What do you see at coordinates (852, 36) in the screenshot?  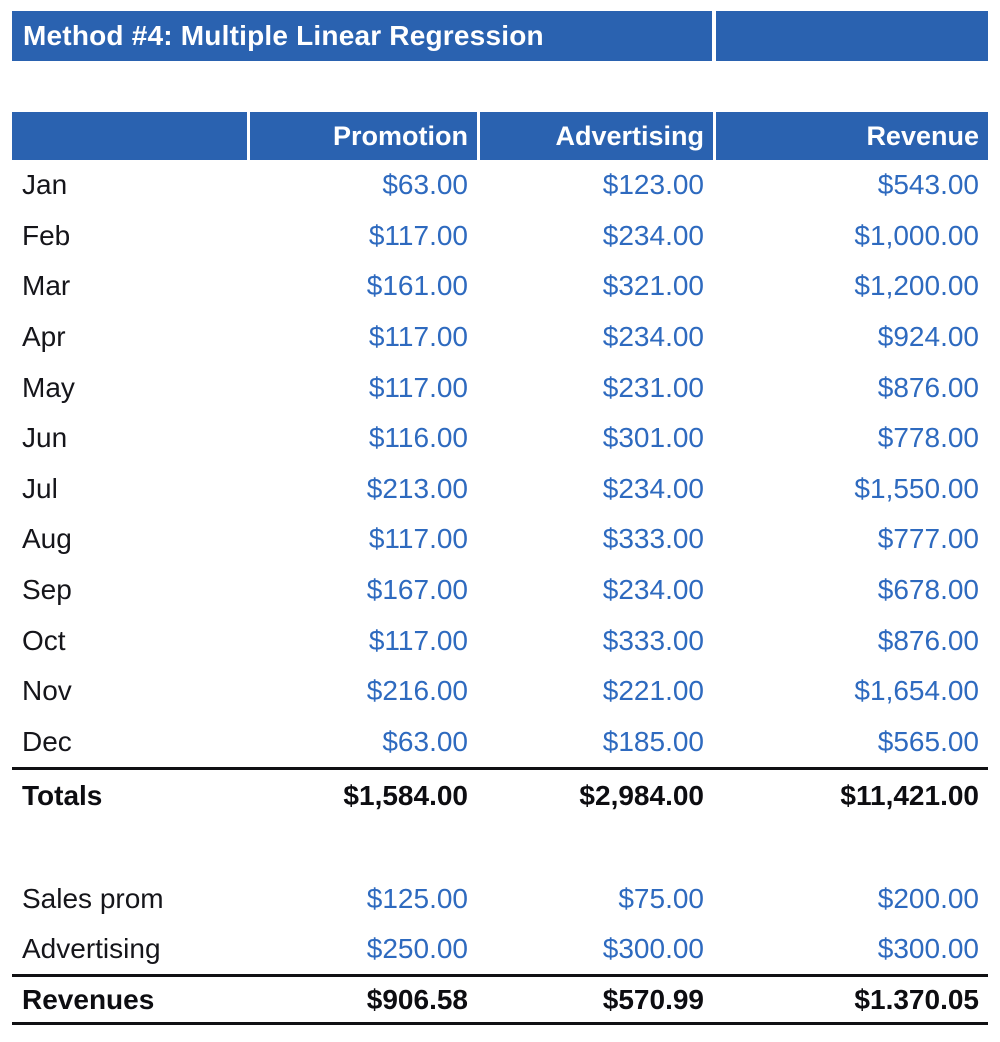 I see `title-bar-spacer` at bounding box center [852, 36].